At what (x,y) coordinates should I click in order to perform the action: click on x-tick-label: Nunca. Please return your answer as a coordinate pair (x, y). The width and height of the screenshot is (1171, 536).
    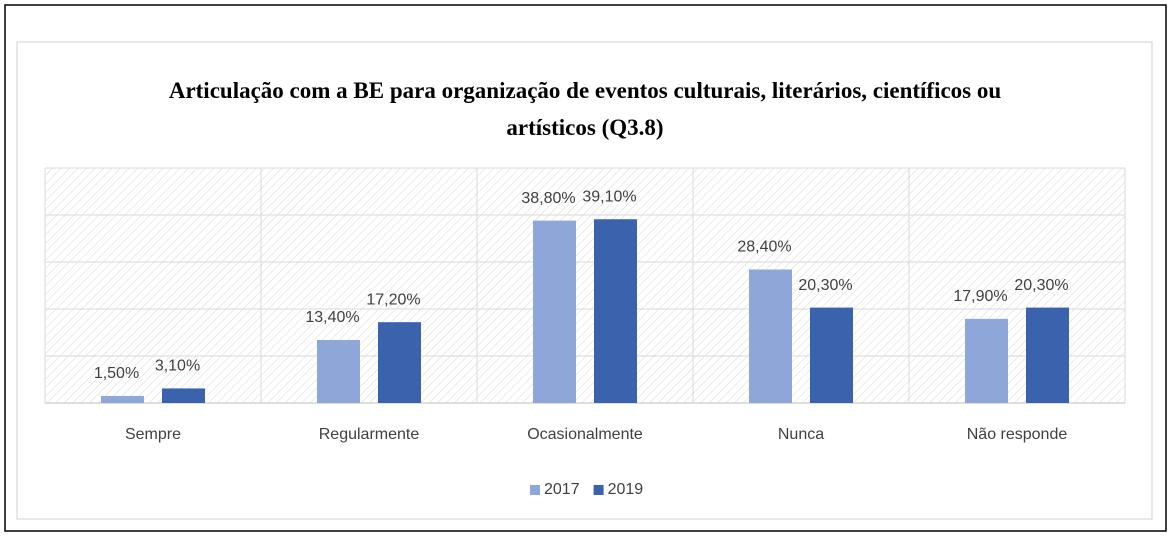
    Looking at the image, I should click on (801, 434).